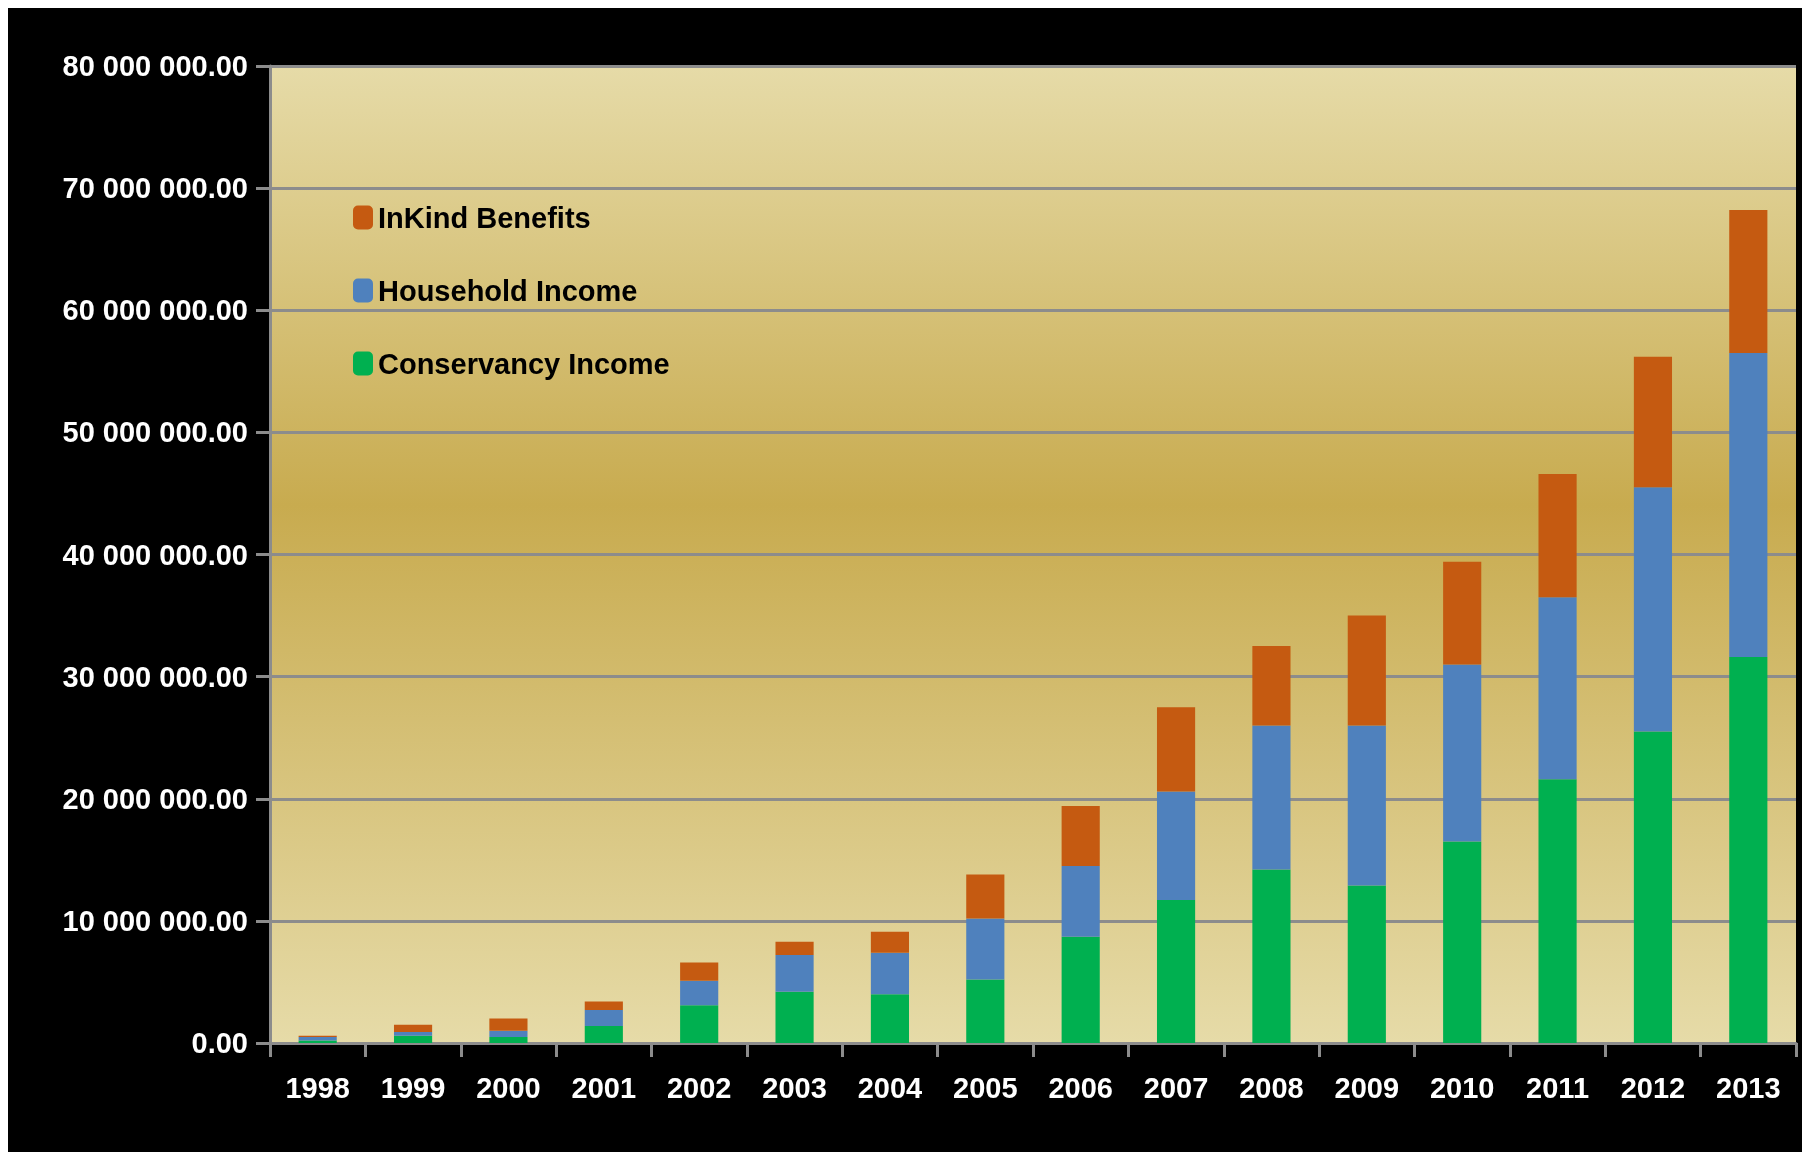 The image size is (1810, 1160). I want to click on x-tick-label: 2008, so click(1271, 1087).